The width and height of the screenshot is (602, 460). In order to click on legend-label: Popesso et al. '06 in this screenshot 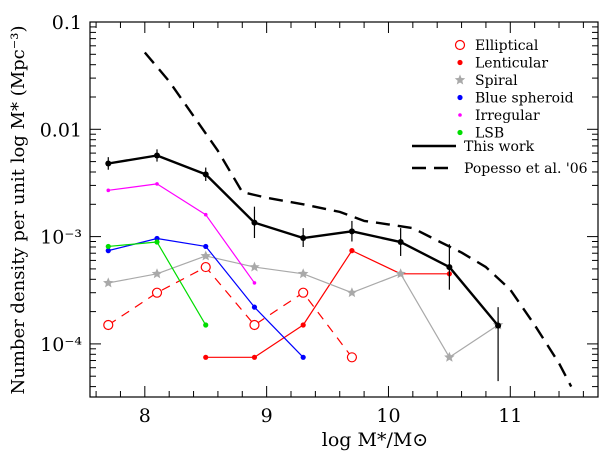, I will do `click(526, 169)`.